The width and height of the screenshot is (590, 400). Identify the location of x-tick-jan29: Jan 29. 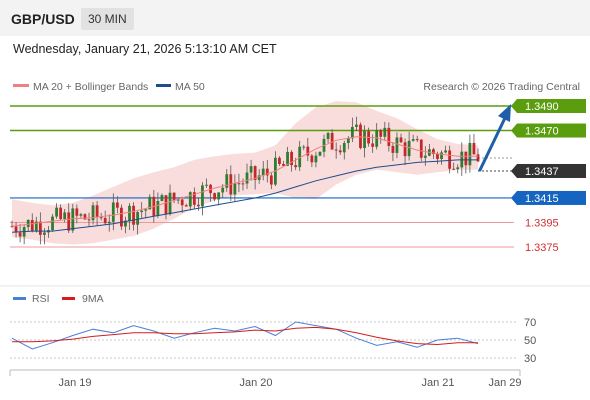
(504, 383).